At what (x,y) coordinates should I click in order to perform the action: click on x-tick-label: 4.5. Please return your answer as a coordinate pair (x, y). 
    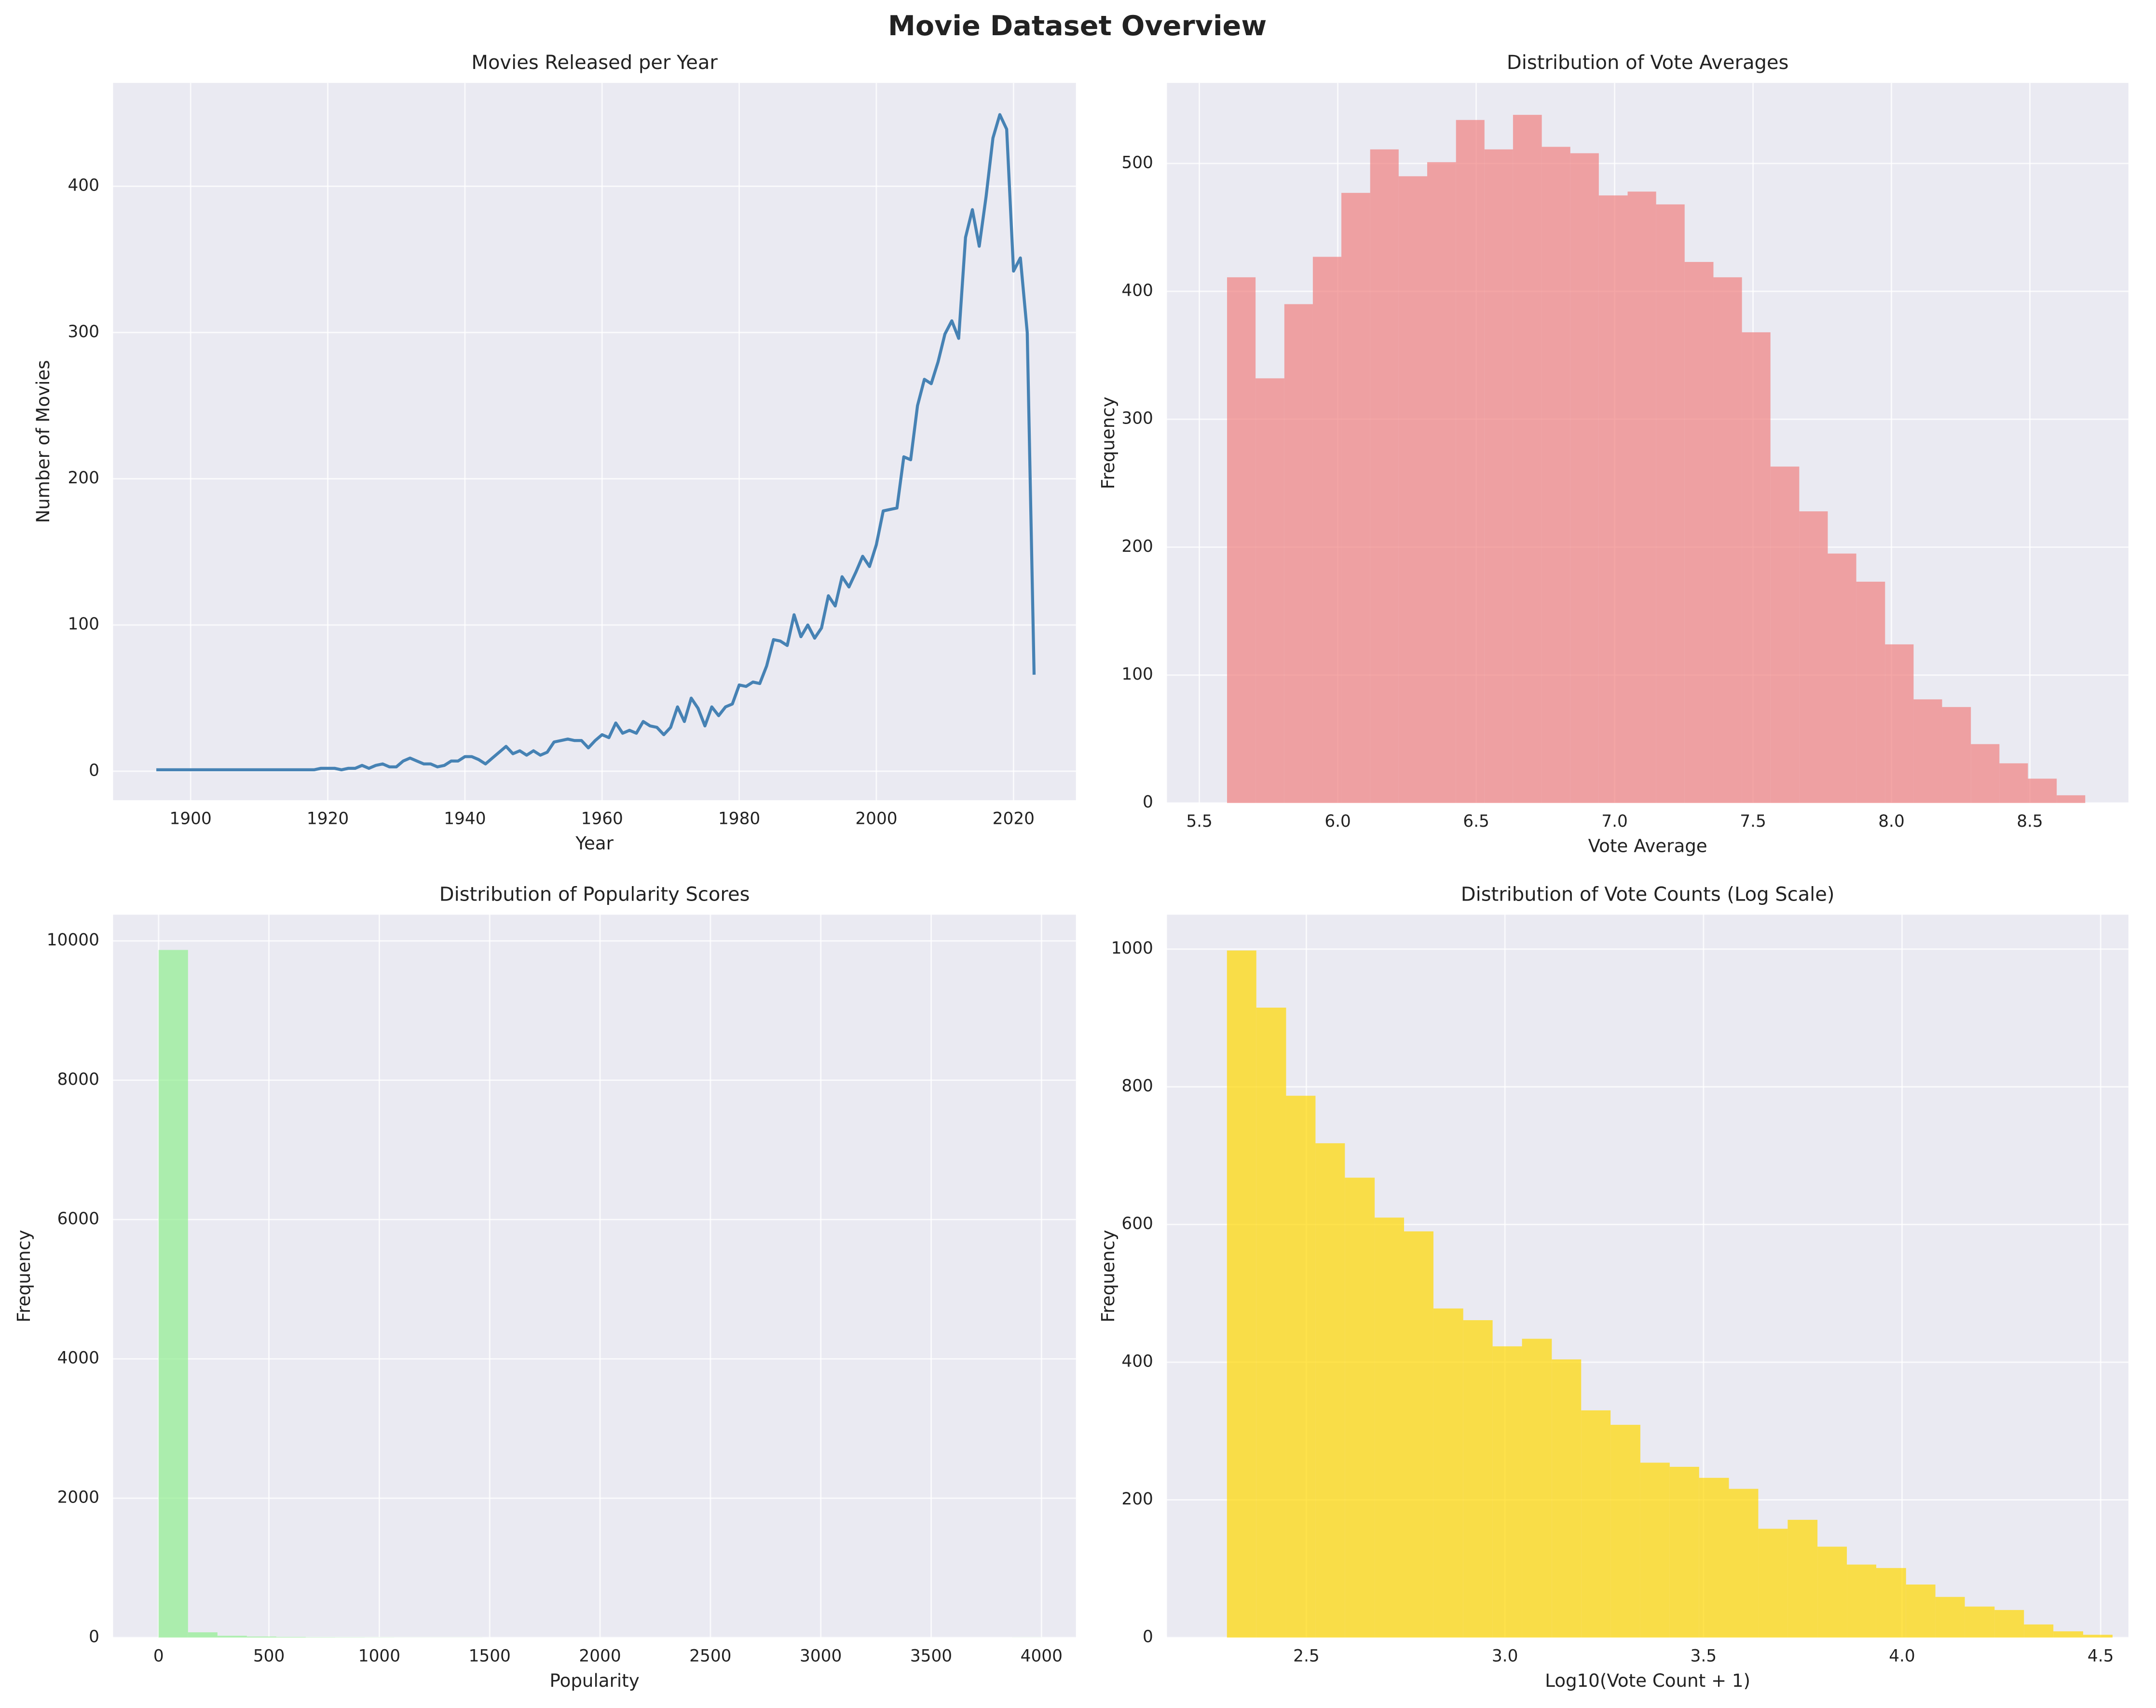
    Looking at the image, I should click on (2101, 1656).